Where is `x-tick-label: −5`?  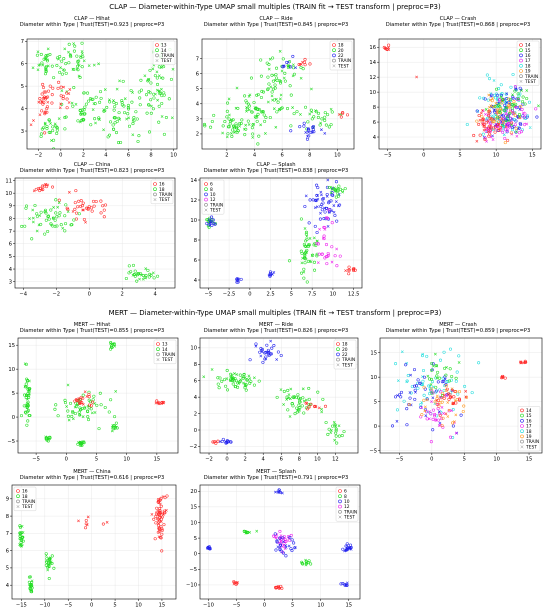 x-tick-label: −5 is located at coordinates (388, 156).